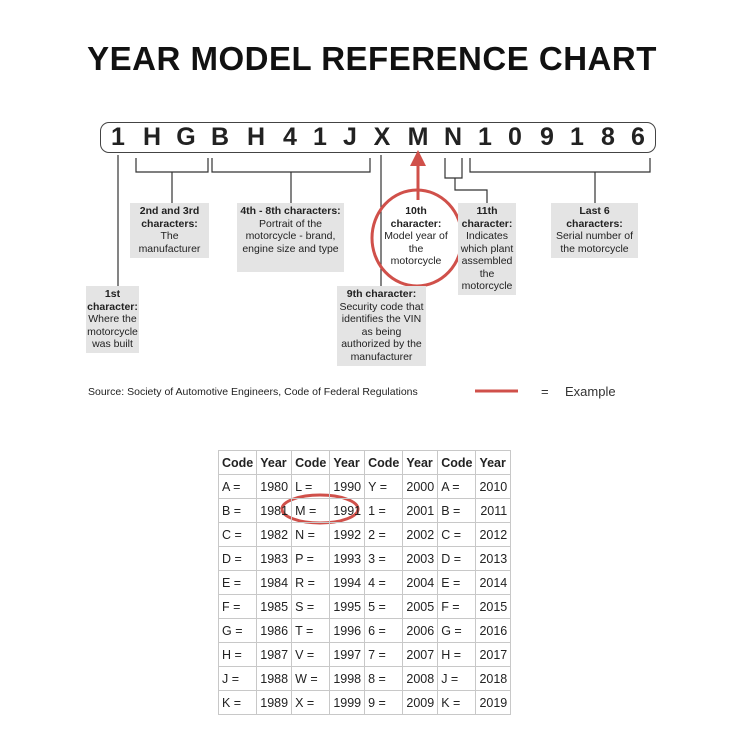 Image resolution: width=744 pixels, height=755 pixels. I want to click on year-cell: 2015, so click(493, 606).